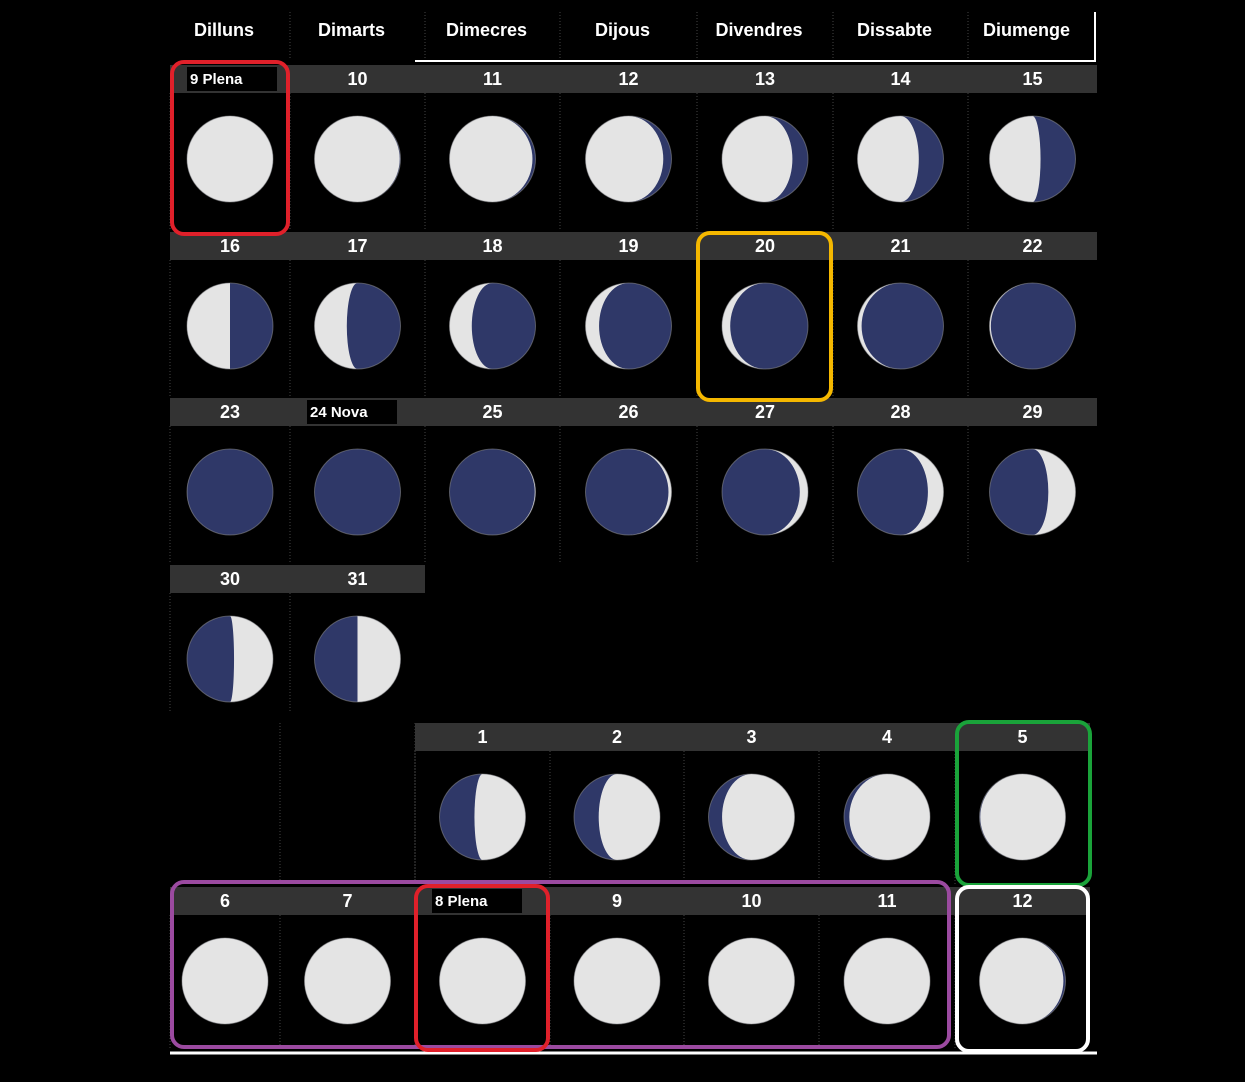 The image size is (1245, 1082). Describe the element at coordinates (751, 901) in the screenshot. I see `day-label: 10` at that location.